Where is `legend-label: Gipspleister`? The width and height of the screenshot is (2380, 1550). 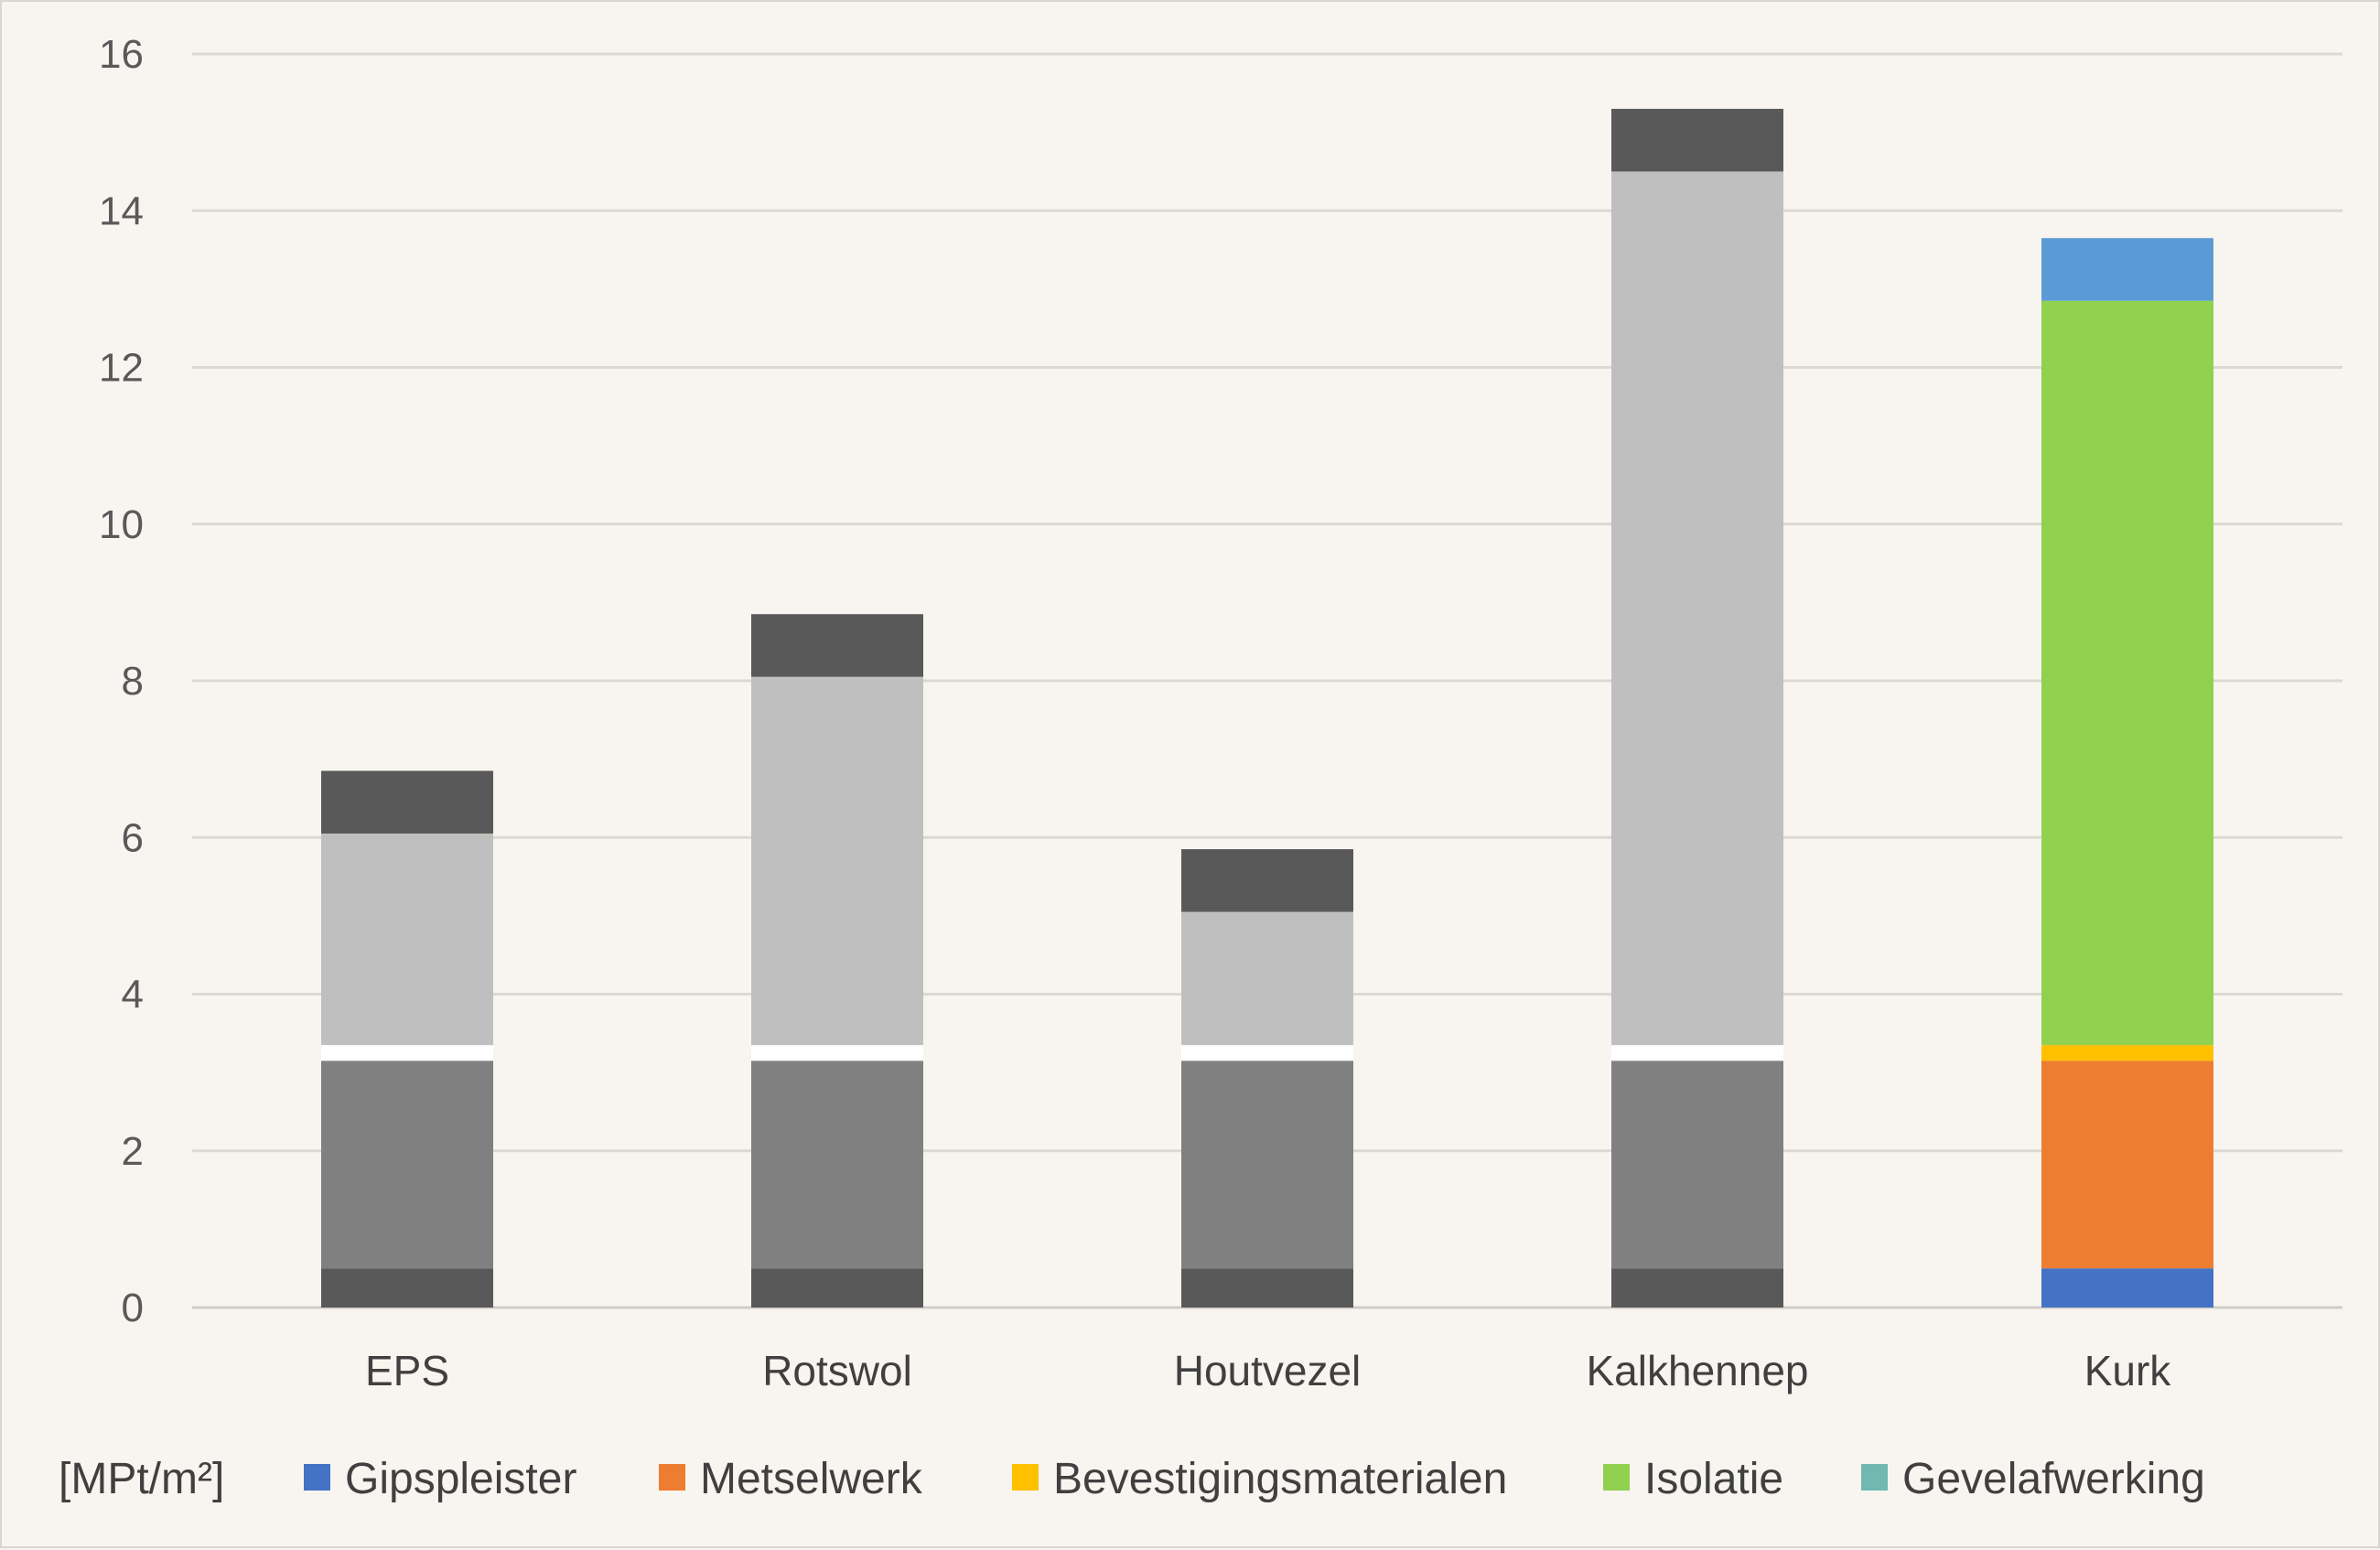
legend-label: Gipspleister is located at coordinates (460, 1479).